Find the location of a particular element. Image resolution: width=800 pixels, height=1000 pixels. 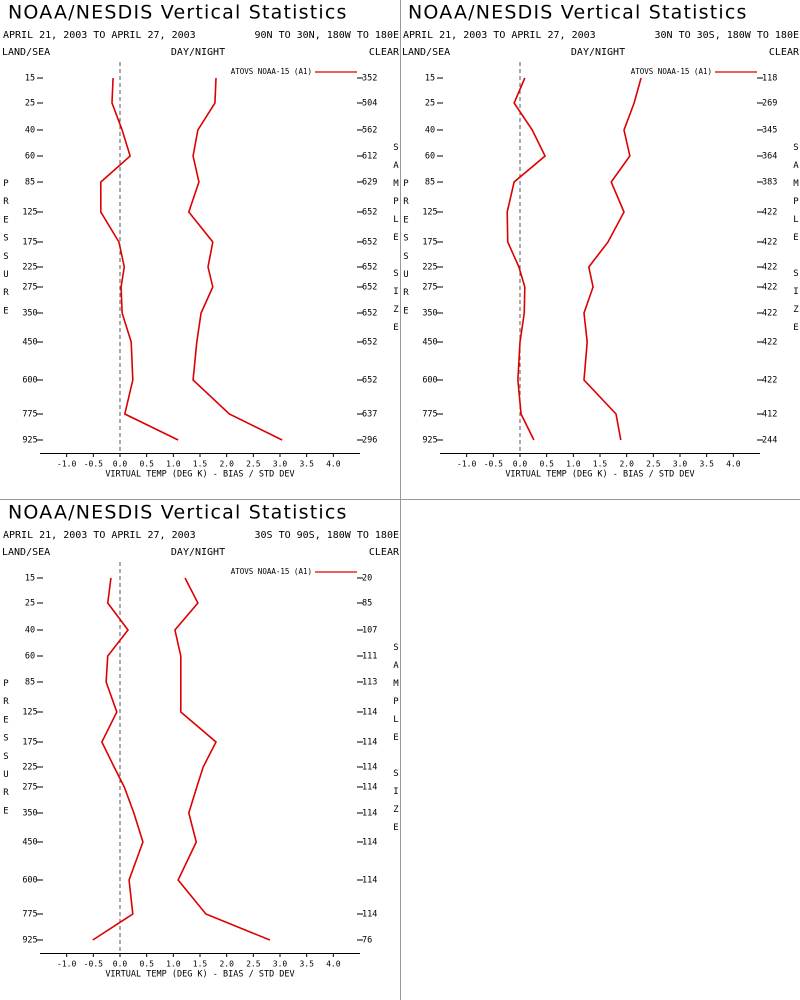

sample-size: 562 is located at coordinates (369, 131).